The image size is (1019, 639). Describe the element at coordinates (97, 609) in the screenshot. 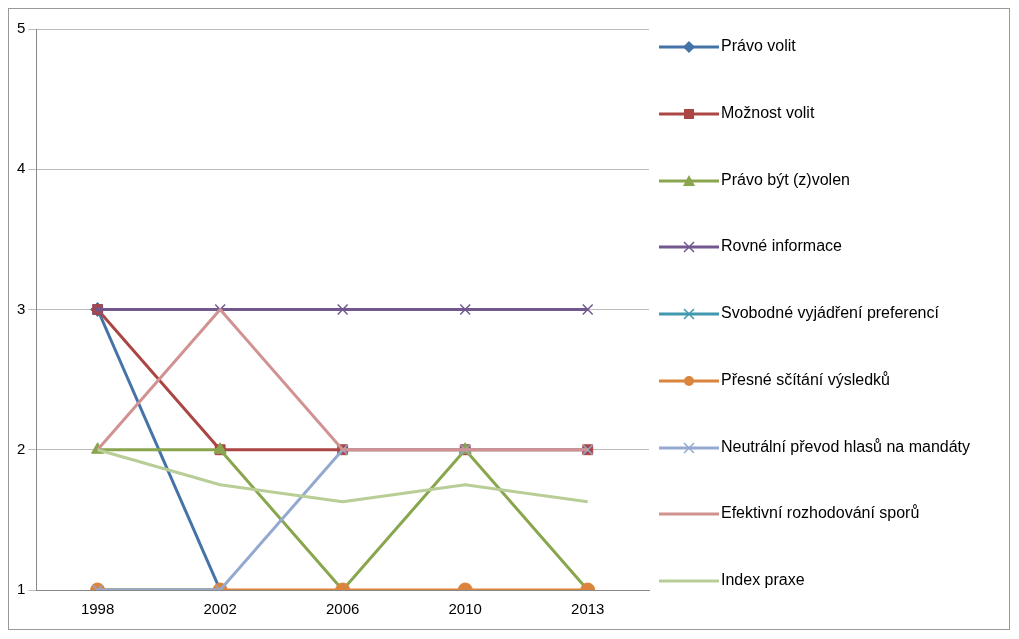

I see `x-tick-label: 1998` at that location.